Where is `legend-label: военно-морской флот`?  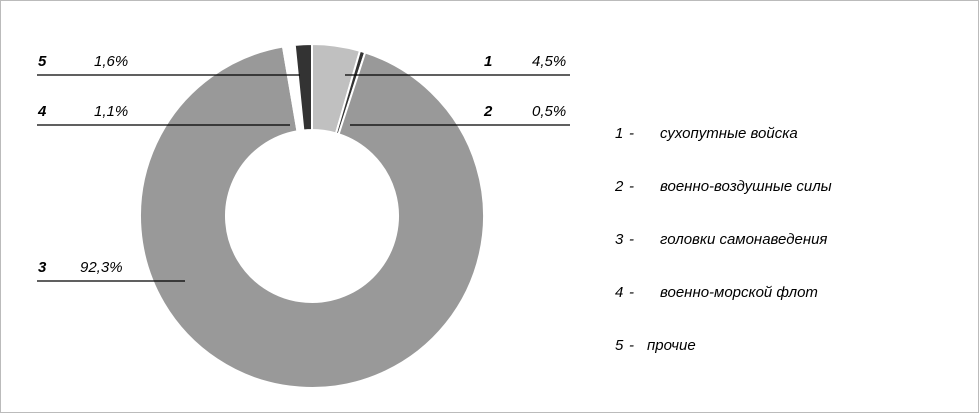
legend-label: военно-морской флот is located at coordinates (739, 292).